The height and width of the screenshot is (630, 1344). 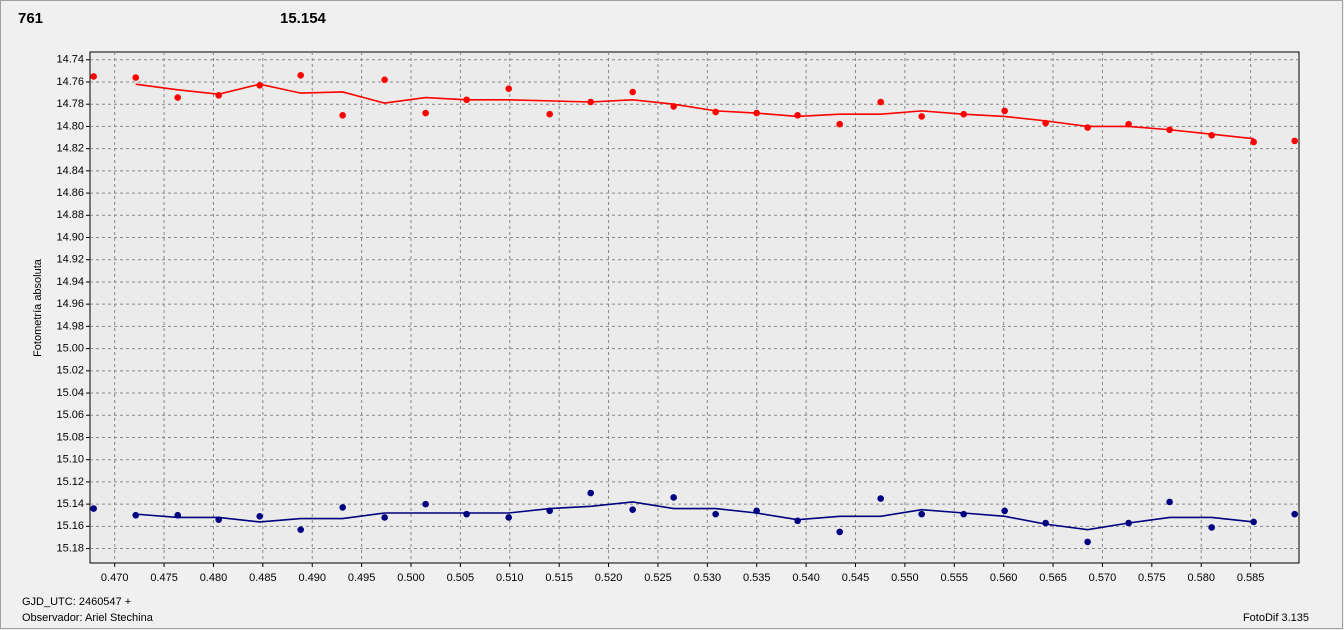 I want to click on x-tick-label: 0.525, so click(x=658, y=578).